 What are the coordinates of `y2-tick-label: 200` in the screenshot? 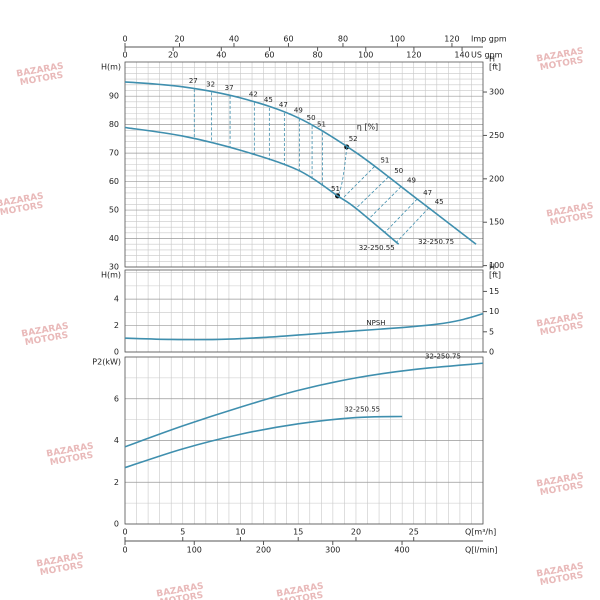 It's located at (496, 178).